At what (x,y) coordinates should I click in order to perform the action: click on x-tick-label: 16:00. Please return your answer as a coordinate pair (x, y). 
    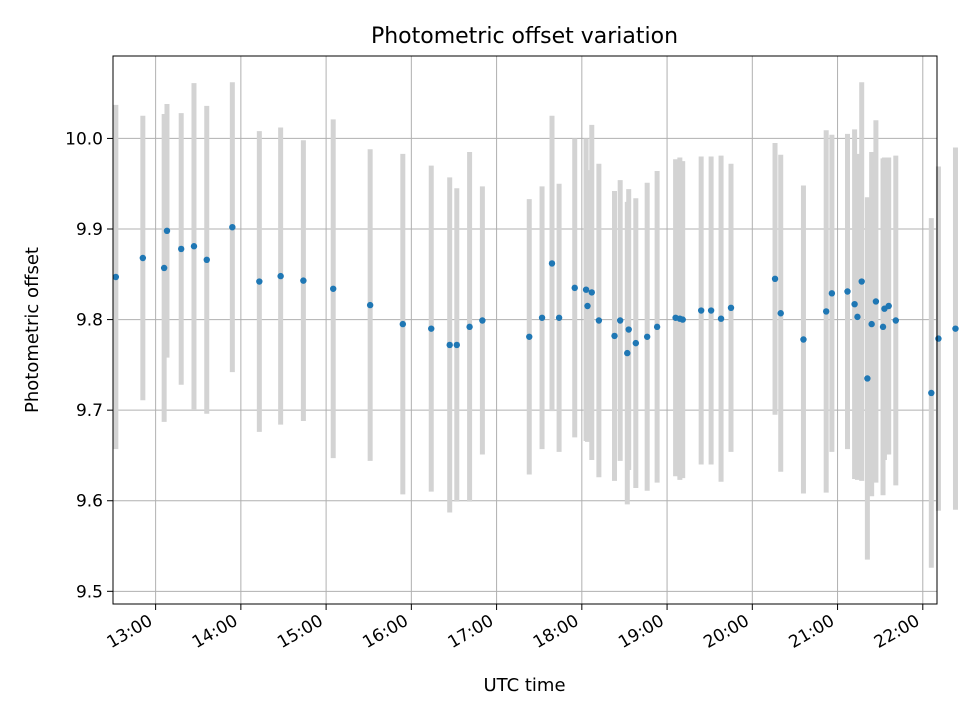
    Looking at the image, I should click on (385, 632).